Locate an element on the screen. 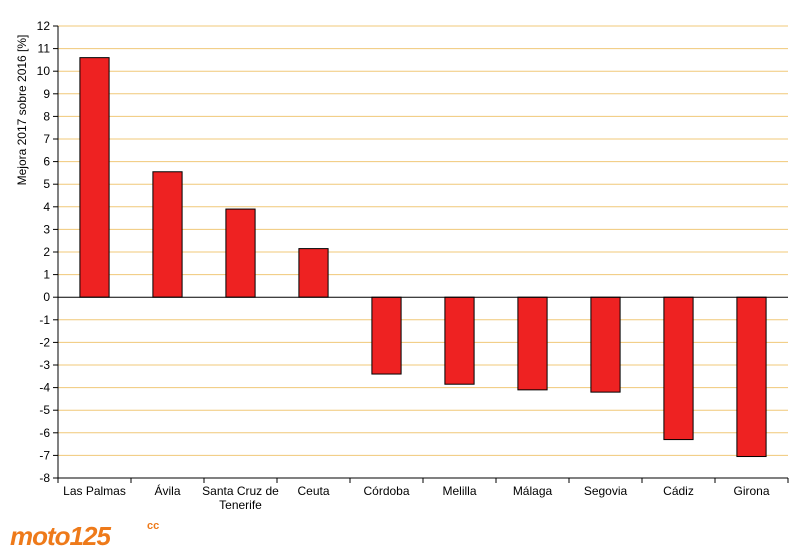 Image resolution: width=800 pixels, height=560 pixels. y-tick-label: 0 is located at coordinates (46, 297).